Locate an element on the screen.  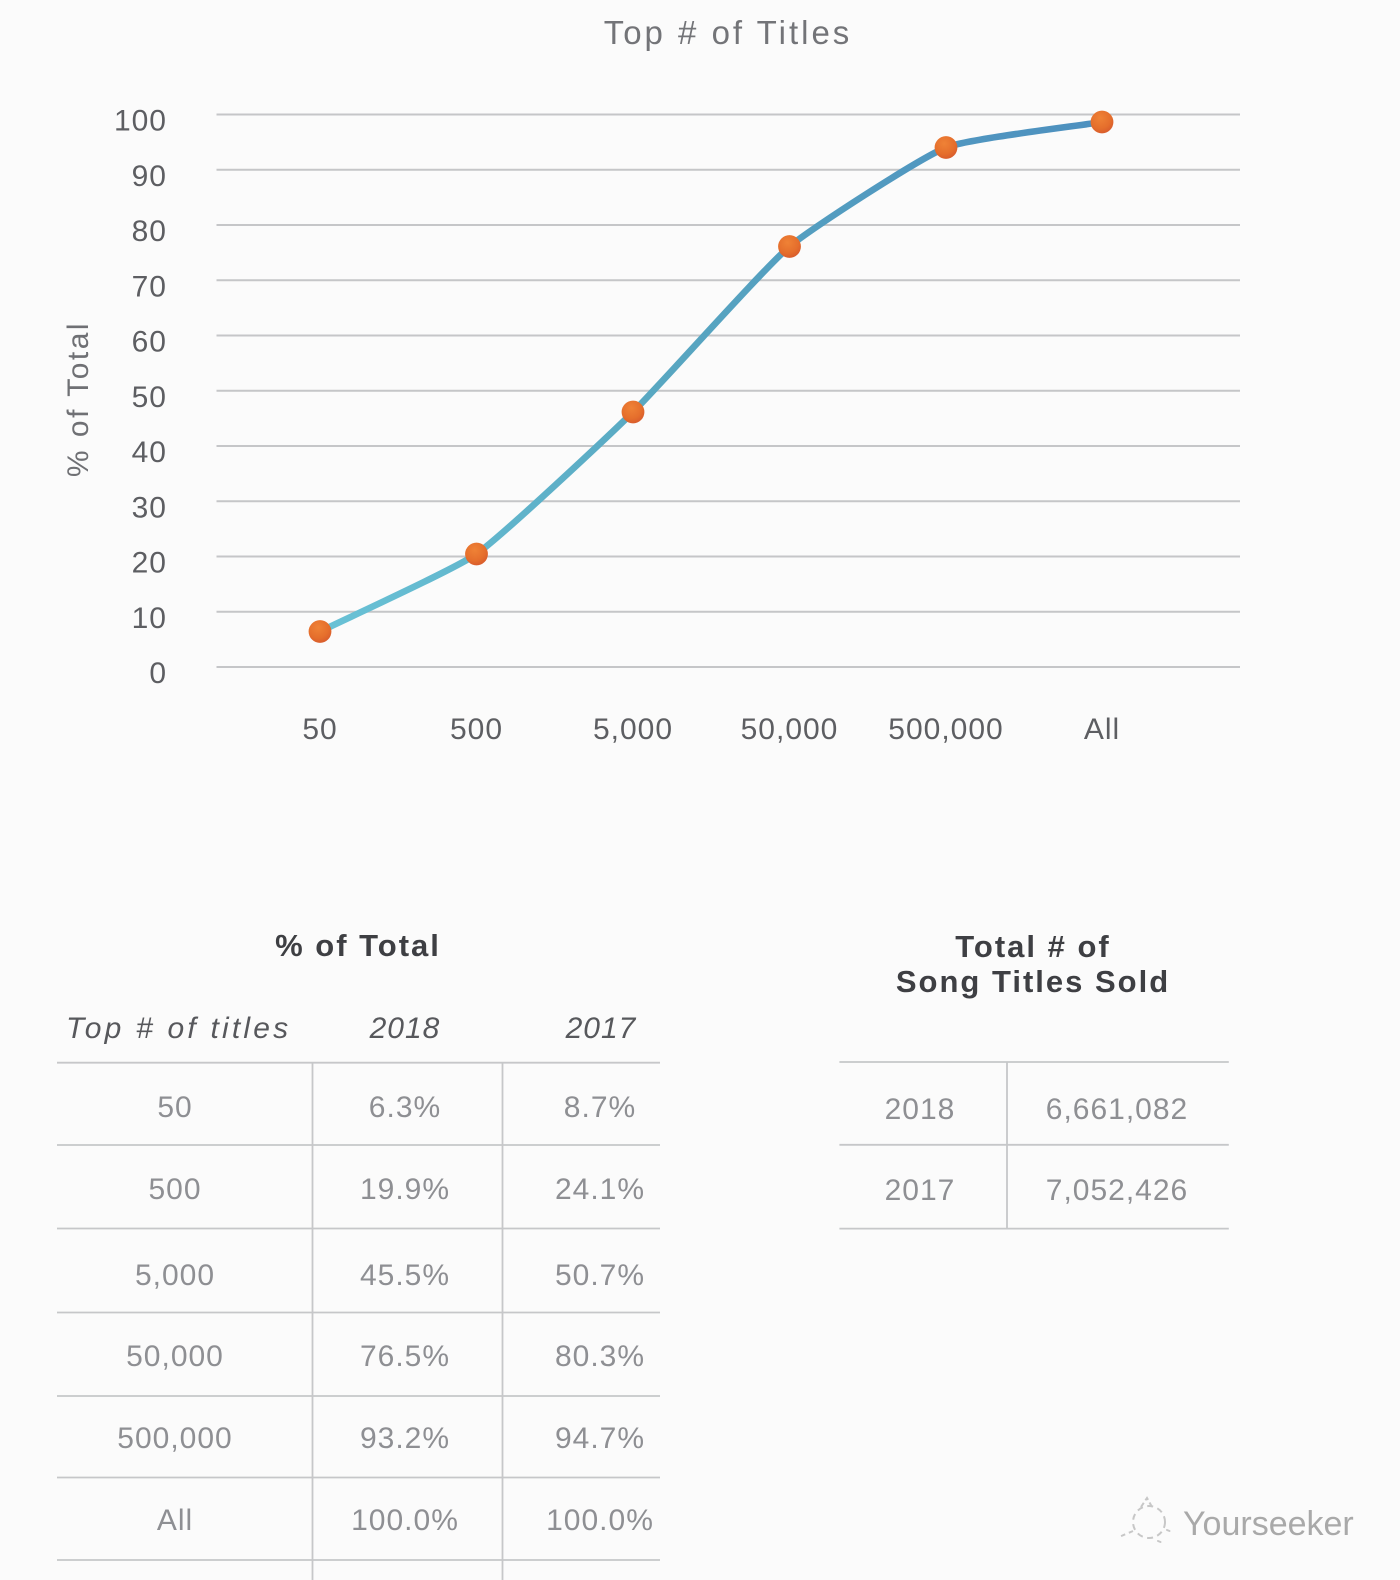
svg-text: 93.2% is located at coordinates (405, 1438).